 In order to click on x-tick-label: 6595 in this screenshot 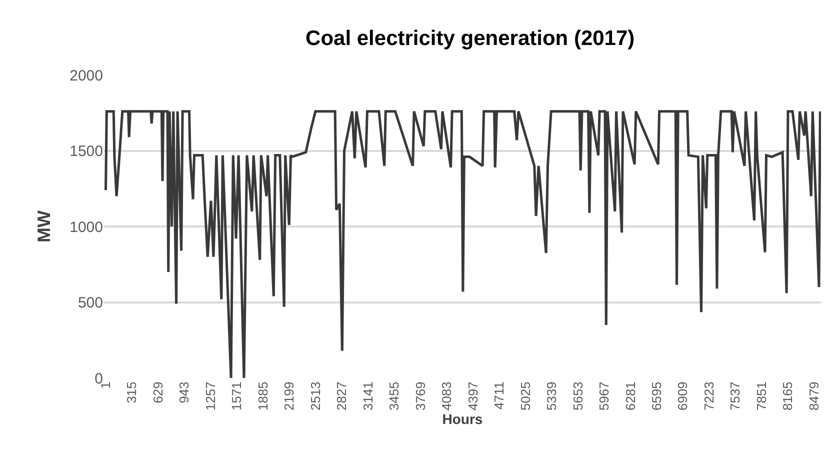, I will do `click(656, 396)`.